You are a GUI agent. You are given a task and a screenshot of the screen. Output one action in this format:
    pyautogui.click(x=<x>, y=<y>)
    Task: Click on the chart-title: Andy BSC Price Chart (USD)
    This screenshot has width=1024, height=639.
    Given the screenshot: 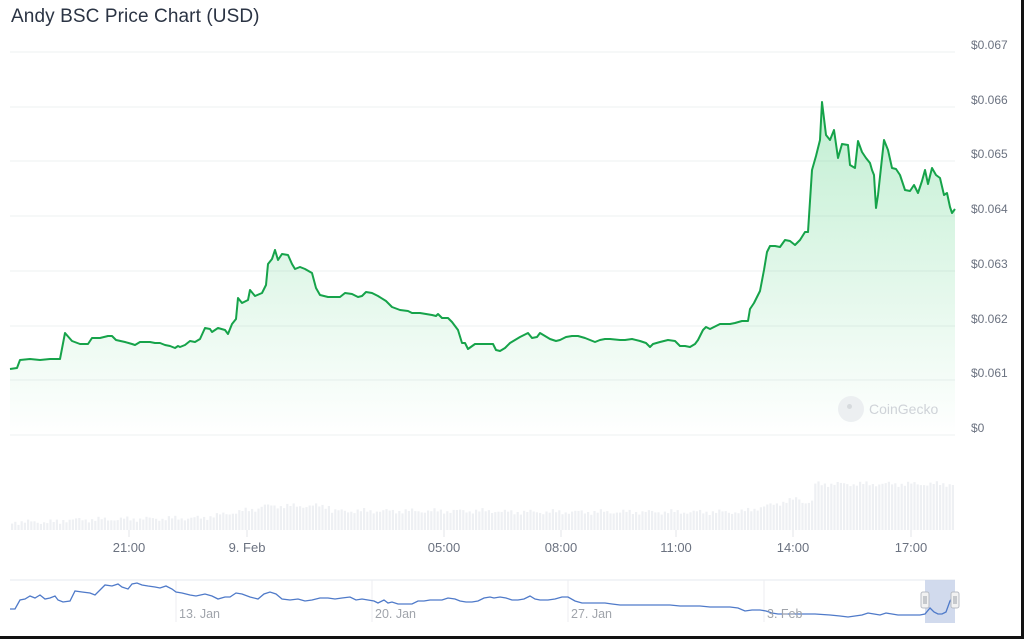 What is the action you would take?
    pyautogui.click(x=135, y=16)
    